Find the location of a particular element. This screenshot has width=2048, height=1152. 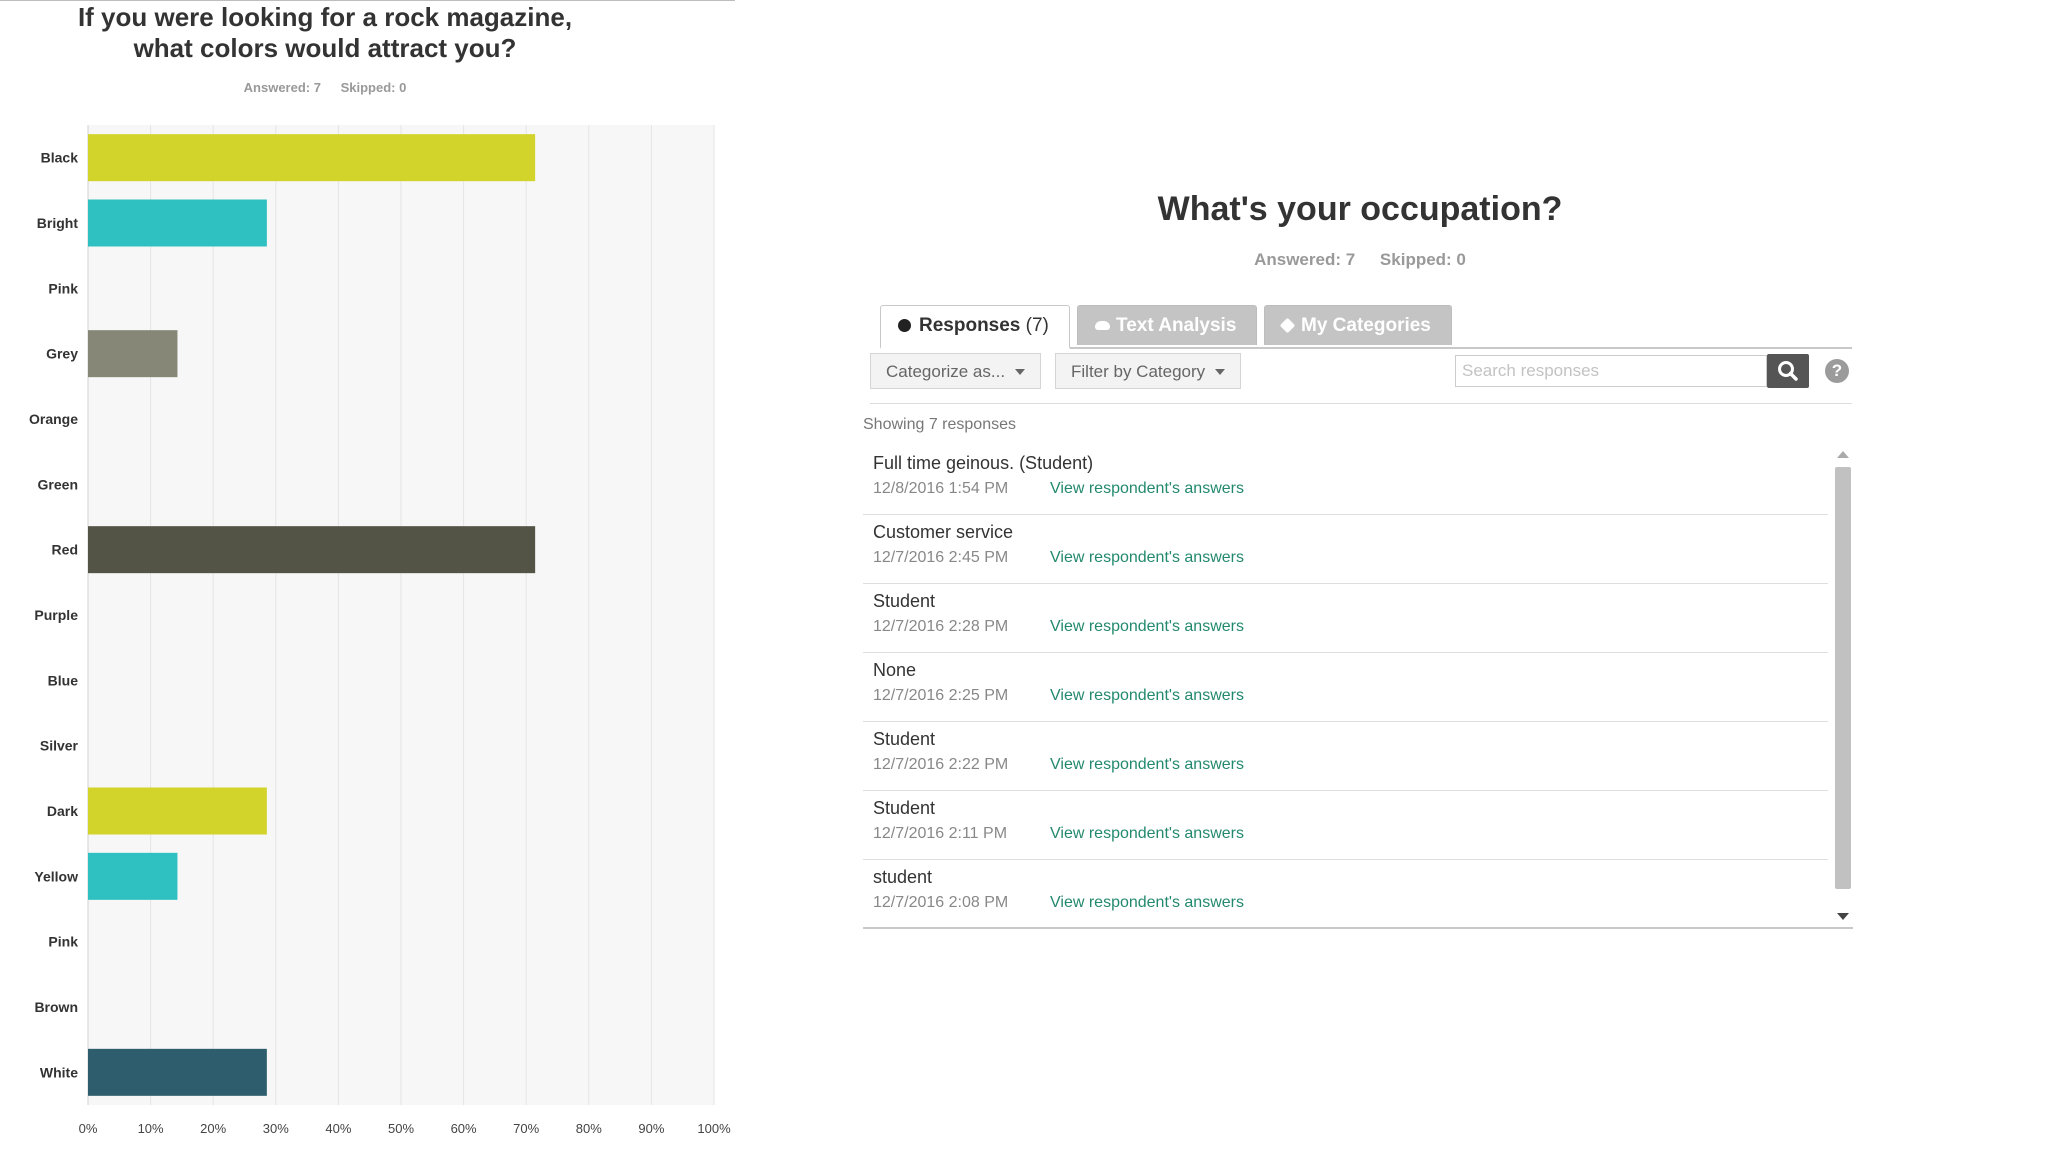

category-label: Orange is located at coordinates (53, 419).